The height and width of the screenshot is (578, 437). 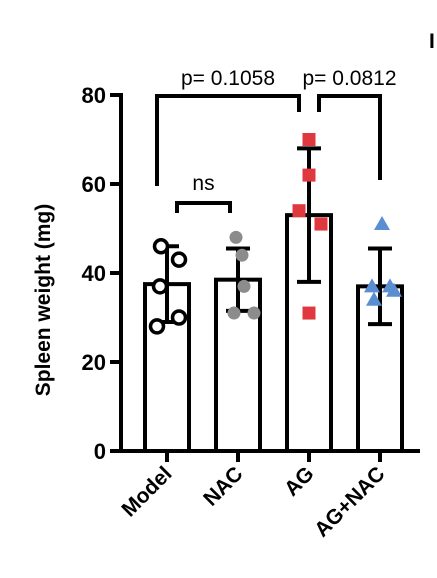 I want to click on y-tick-label: 20, so click(x=94, y=362).